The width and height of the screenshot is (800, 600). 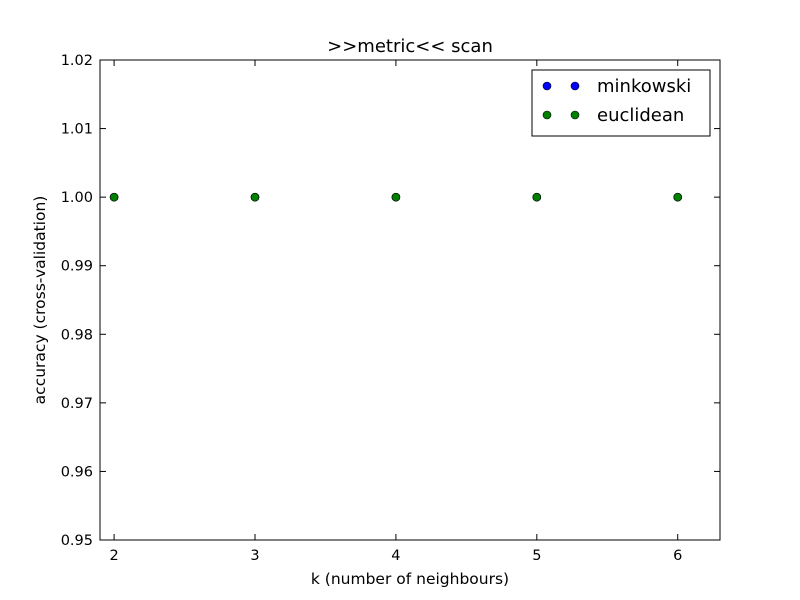 I want to click on plot-area, so click(x=396, y=197).